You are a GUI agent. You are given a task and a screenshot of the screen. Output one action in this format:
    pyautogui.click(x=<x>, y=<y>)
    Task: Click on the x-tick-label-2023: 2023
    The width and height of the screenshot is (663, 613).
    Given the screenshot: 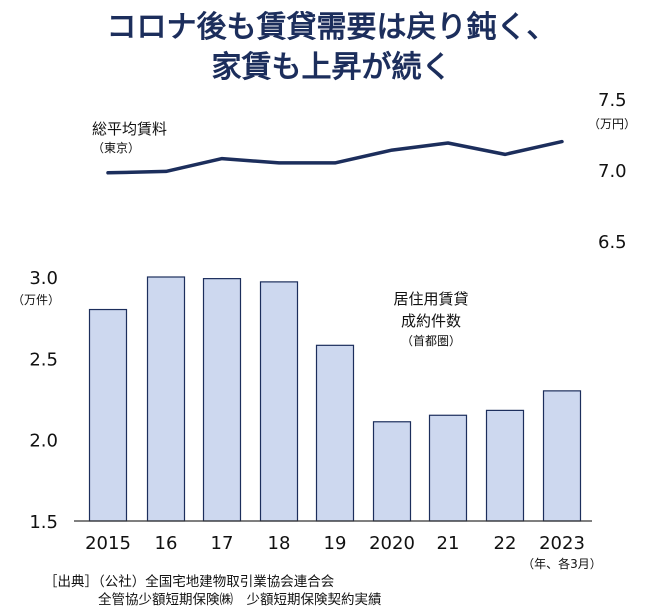 What is the action you would take?
    pyautogui.click(x=562, y=543)
    